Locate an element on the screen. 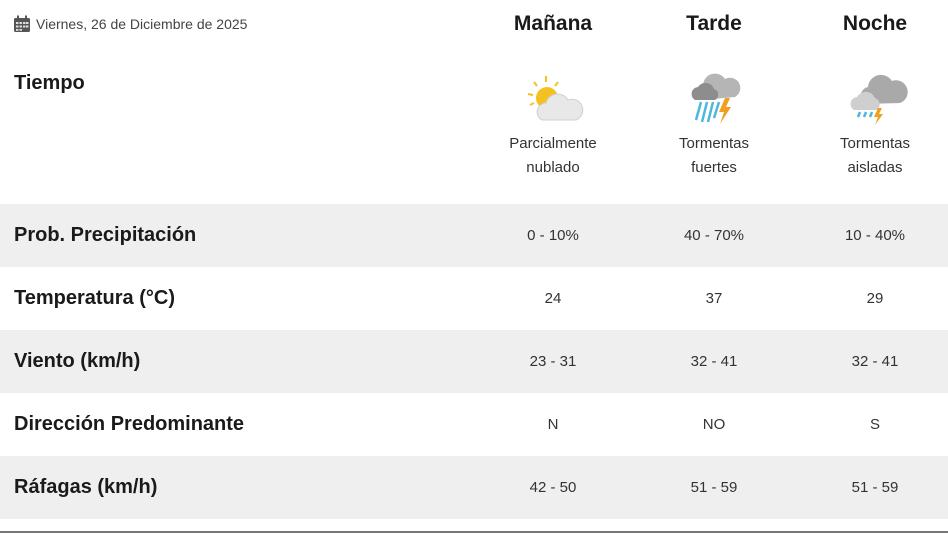 This screenshot has height=535, width=948. value-morning: 42 - 50 is located at coordinates (553, 487).